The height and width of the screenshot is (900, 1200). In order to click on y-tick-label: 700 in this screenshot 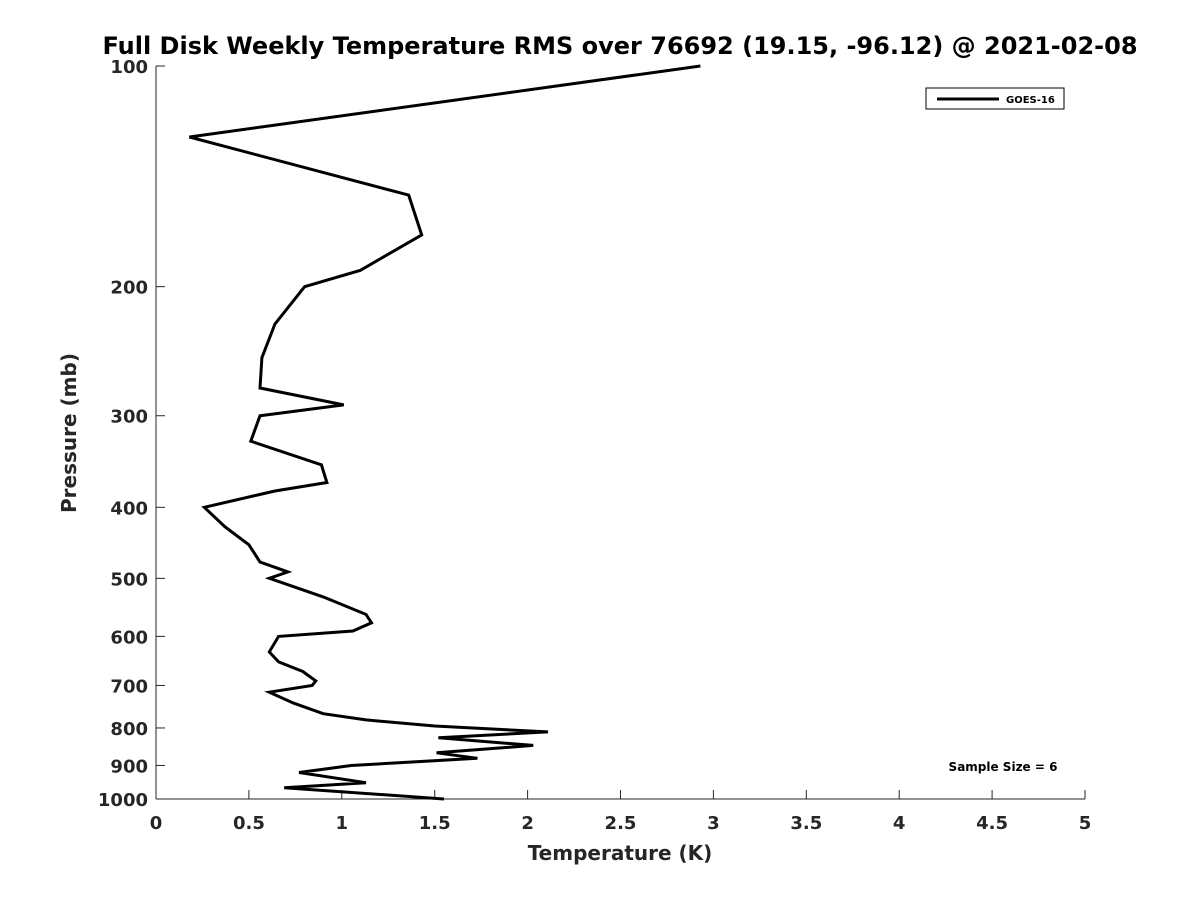, I will do `click(129, 686)`.